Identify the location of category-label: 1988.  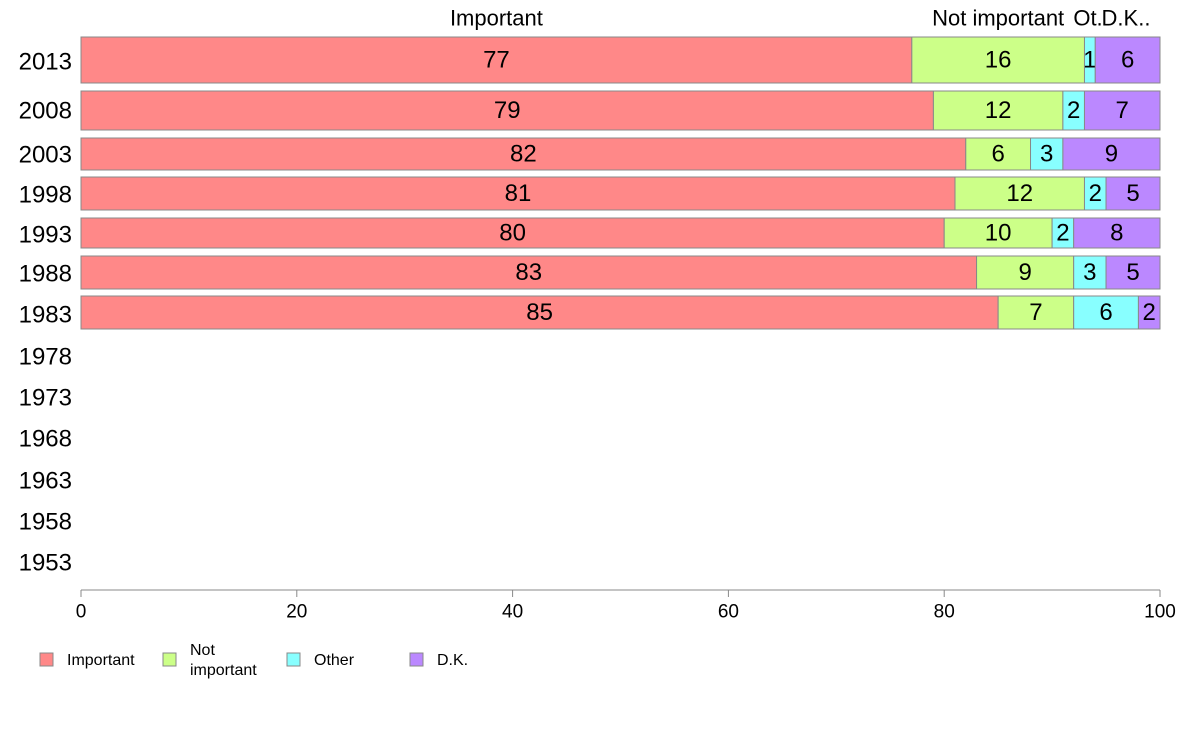
(45, 274).